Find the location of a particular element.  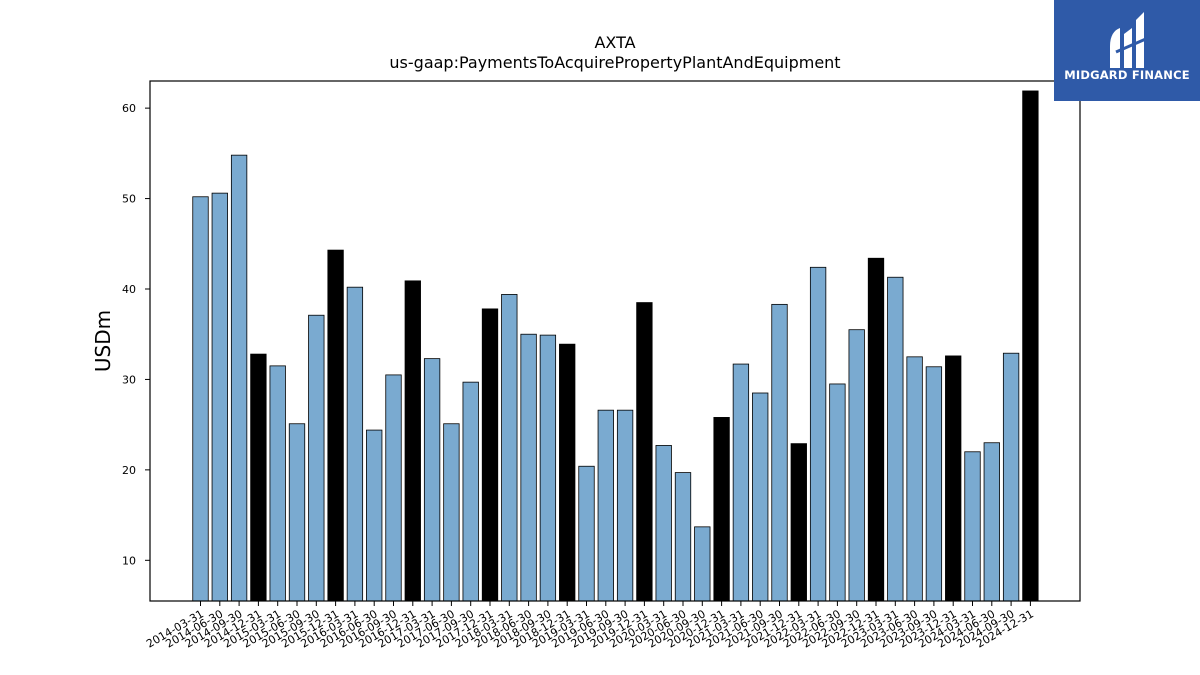

y-tick-label: 30 is located at coordinates (129, 379).